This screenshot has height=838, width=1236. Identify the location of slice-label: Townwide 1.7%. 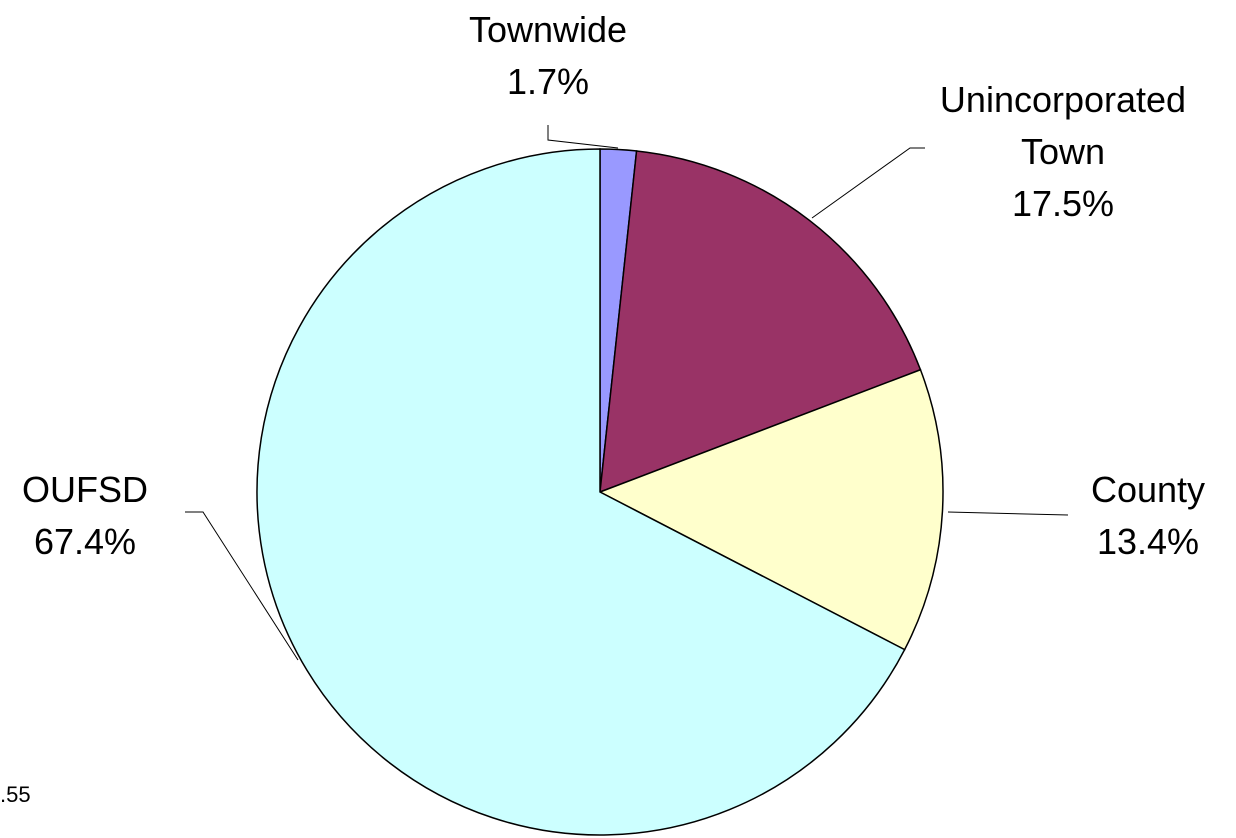
(548, 56).